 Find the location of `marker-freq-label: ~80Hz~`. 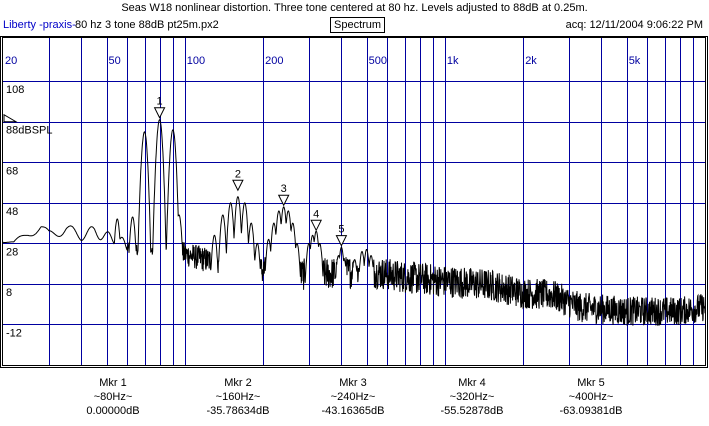

marker-freq-label: ~80Hz~ is located at coordinates (113, 397).